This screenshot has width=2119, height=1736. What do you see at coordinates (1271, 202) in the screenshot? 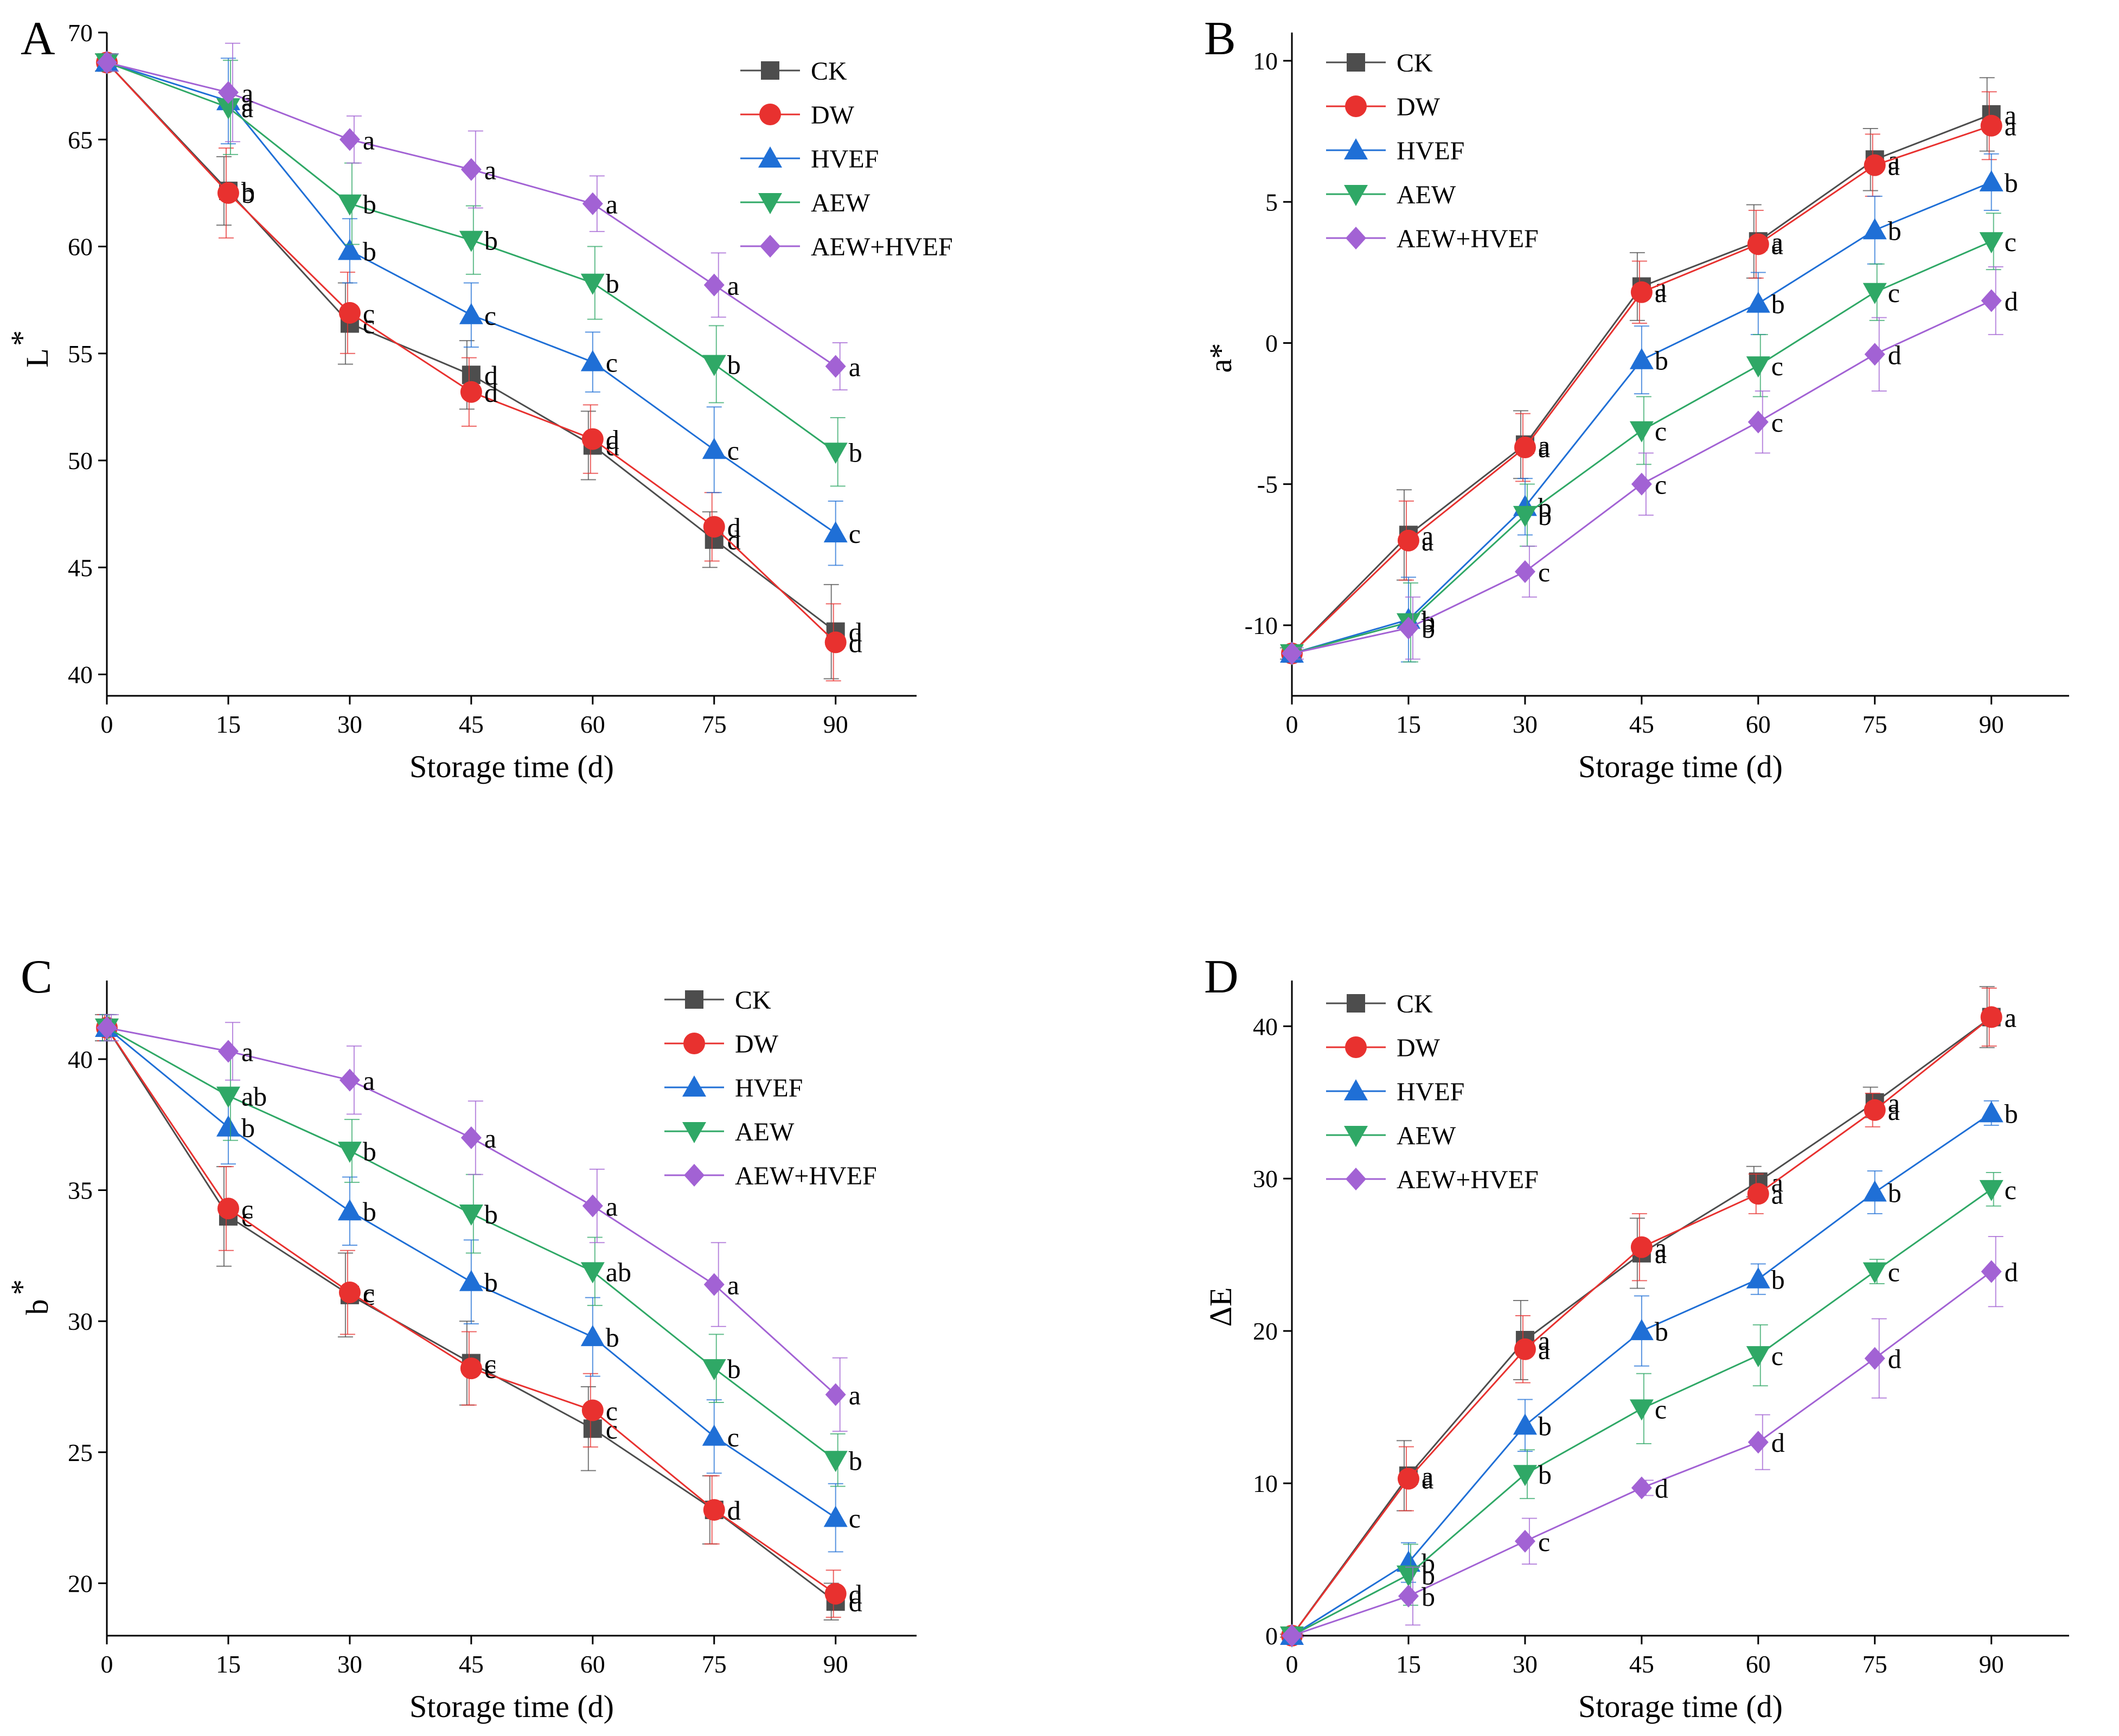
I see `y-tick-label: 5` at bounding box center [1271, 202].